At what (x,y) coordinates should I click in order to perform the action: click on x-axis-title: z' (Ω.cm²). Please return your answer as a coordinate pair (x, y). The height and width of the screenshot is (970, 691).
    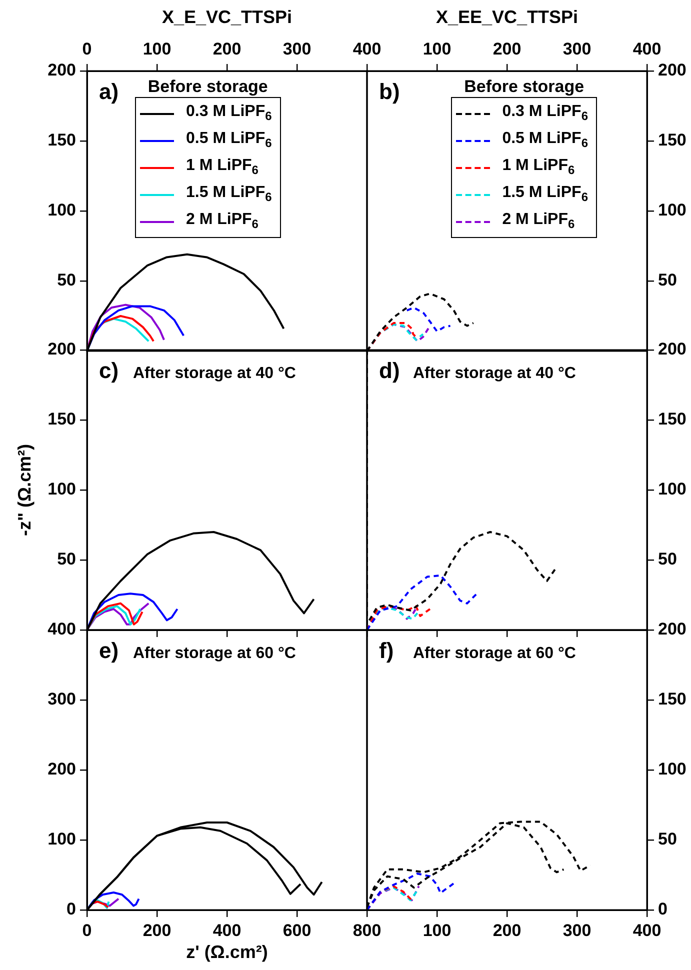
    Looking at the image, I should click on (227, 952).